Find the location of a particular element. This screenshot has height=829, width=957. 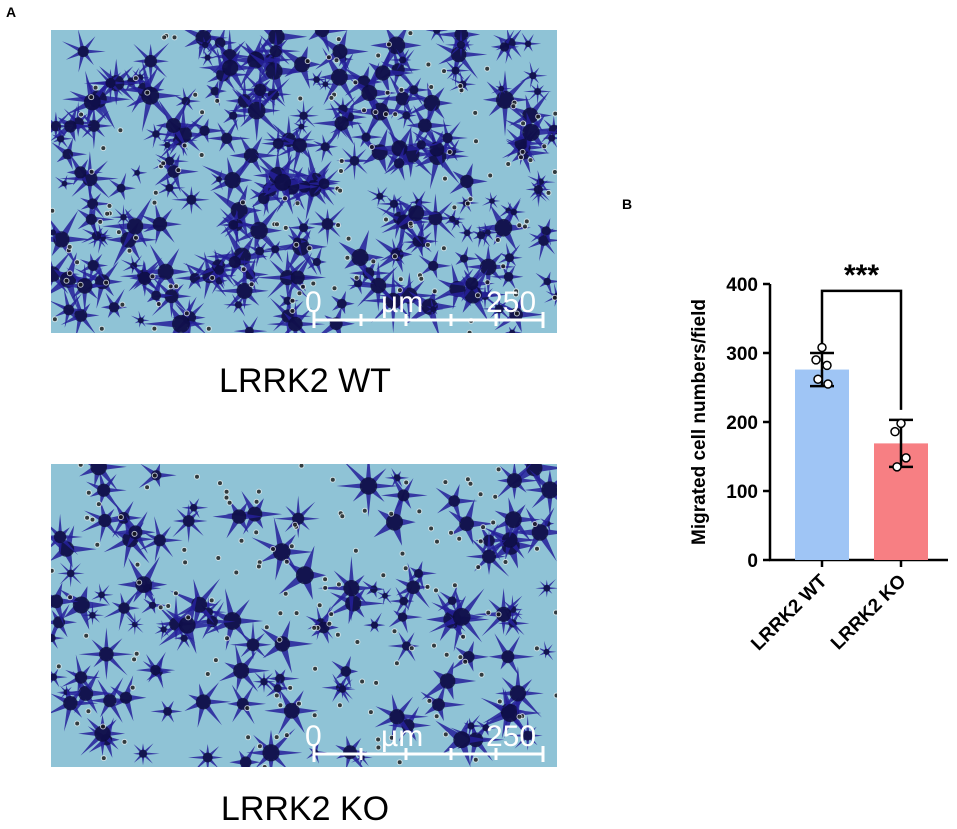

y-tick-label: 400 is located at coordinates (742, 285).